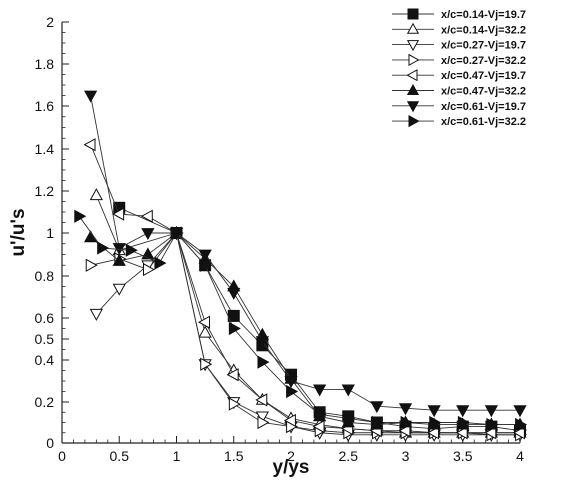 The image size is (574, 488). I want to click on x-axis-title: y/ys, so click(291, 467).